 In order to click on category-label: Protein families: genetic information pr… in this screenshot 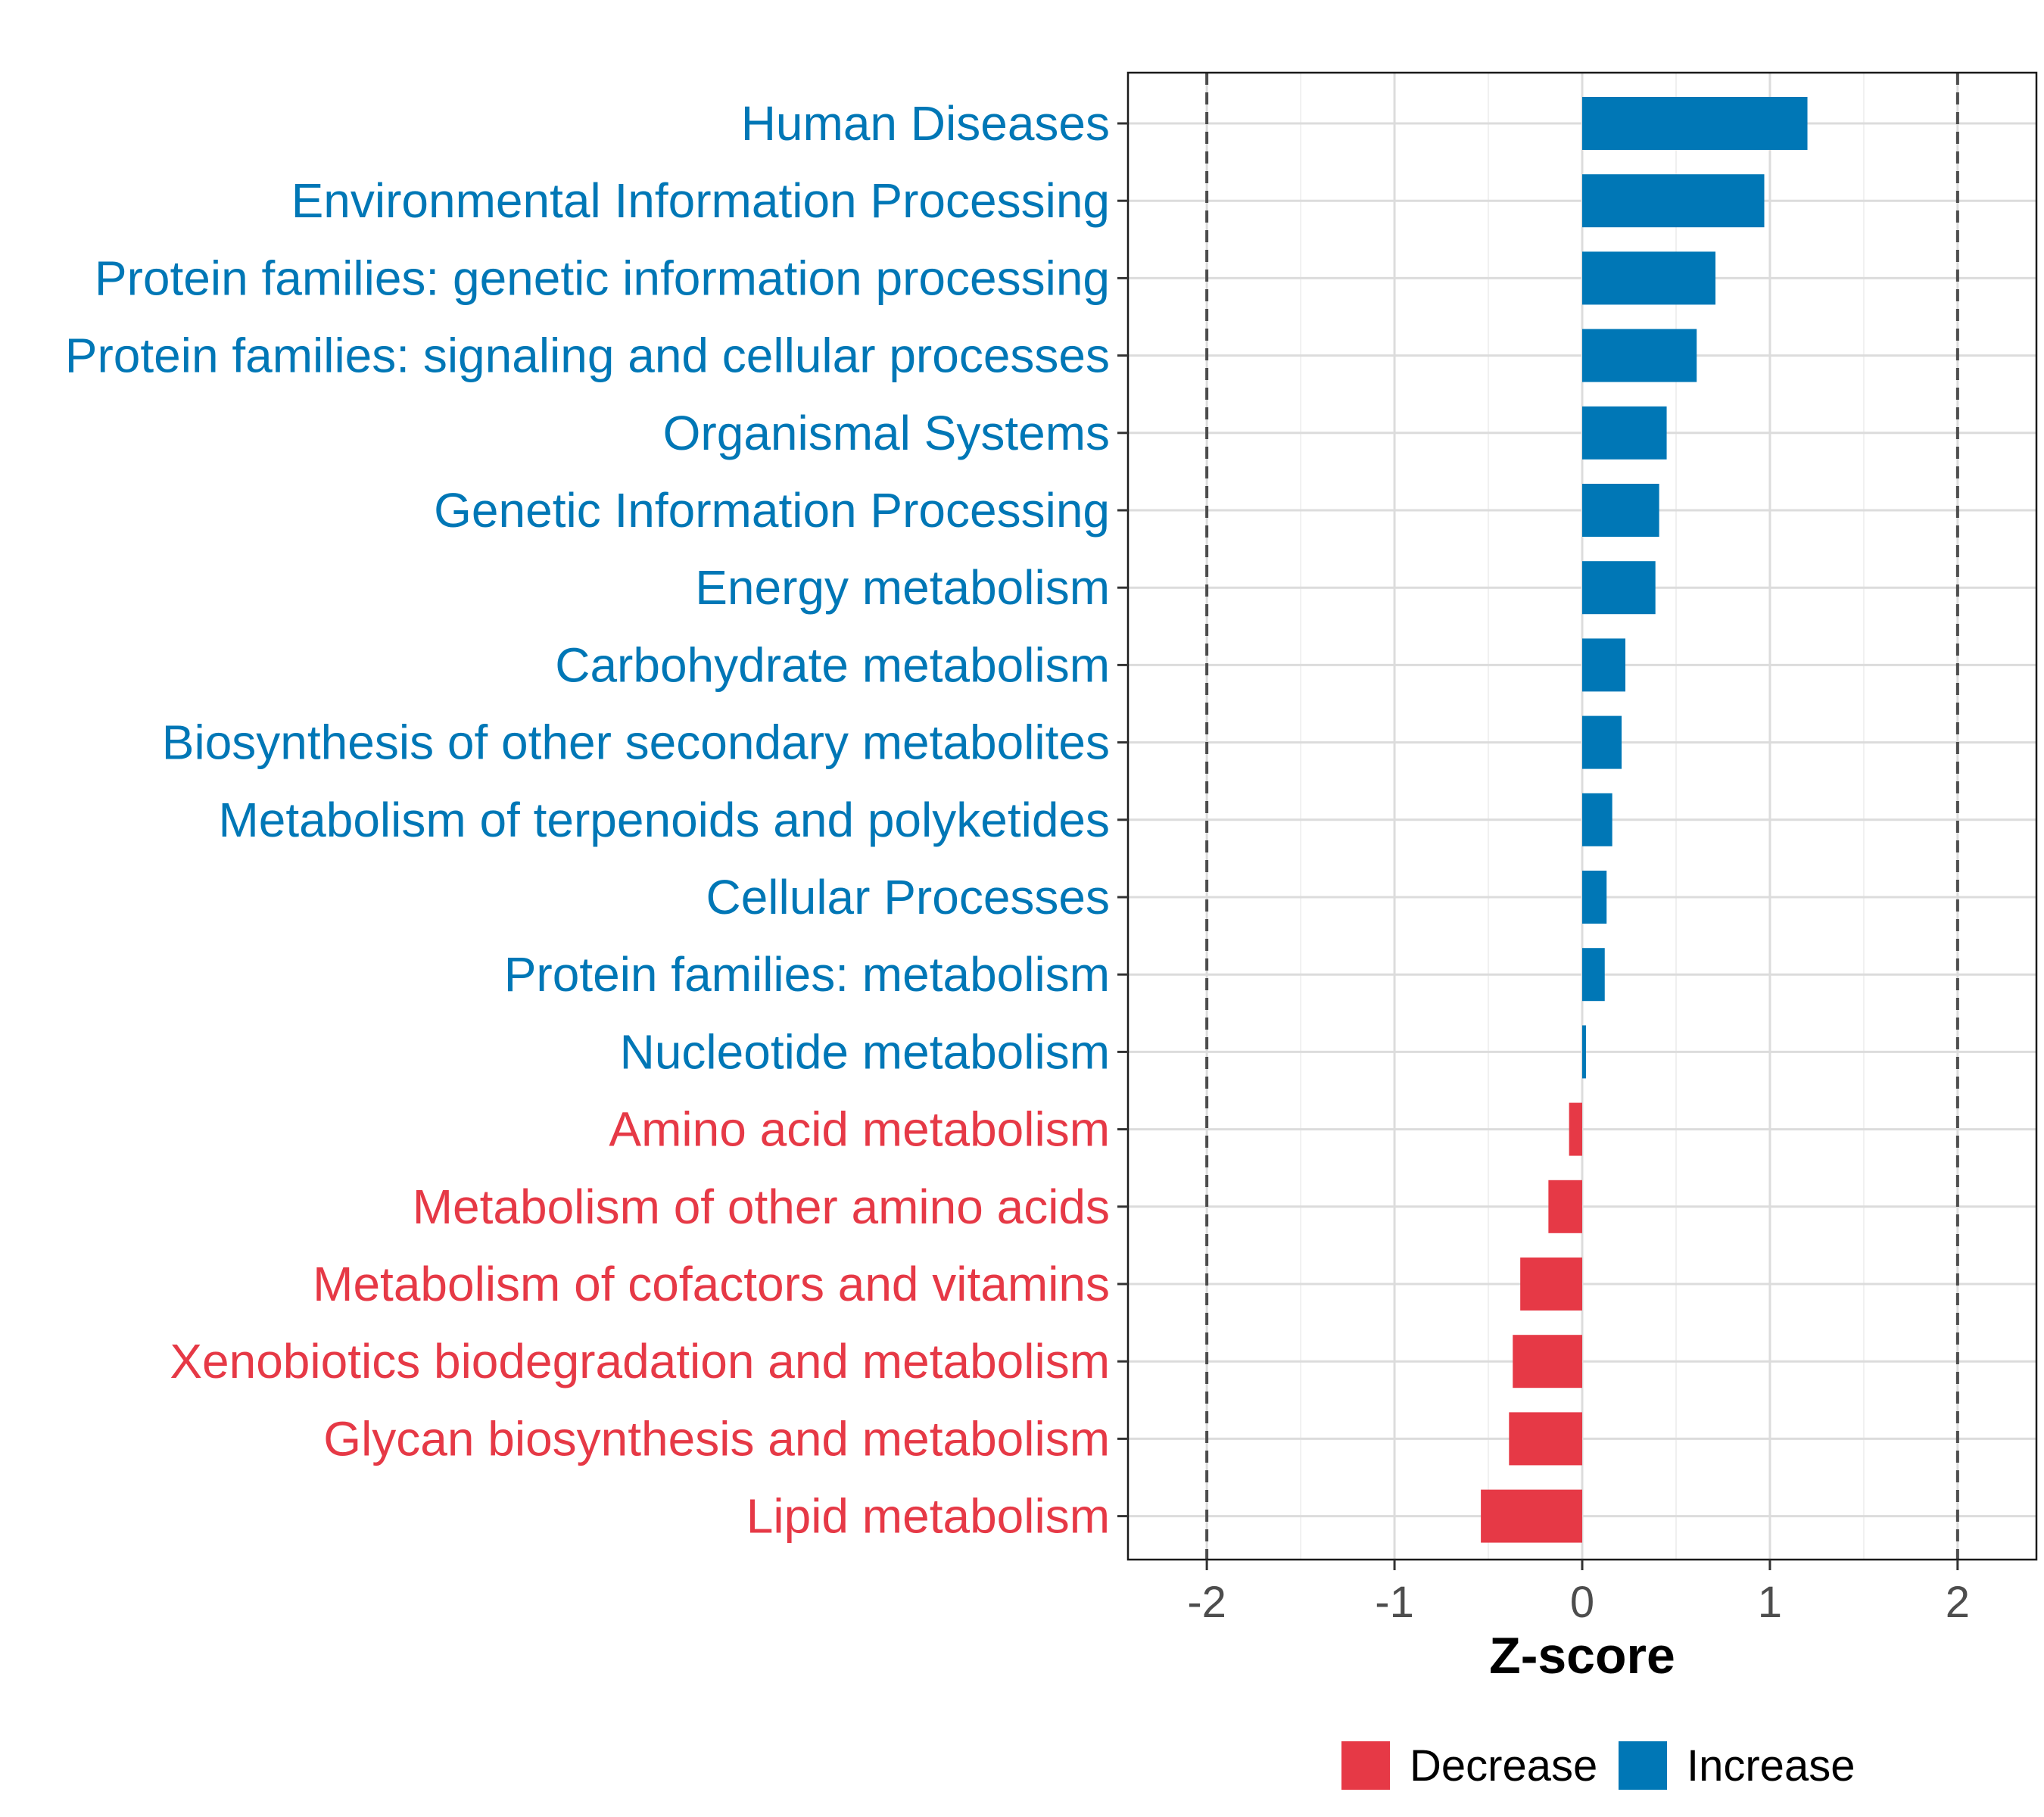, I will do `click(602, 278)`.